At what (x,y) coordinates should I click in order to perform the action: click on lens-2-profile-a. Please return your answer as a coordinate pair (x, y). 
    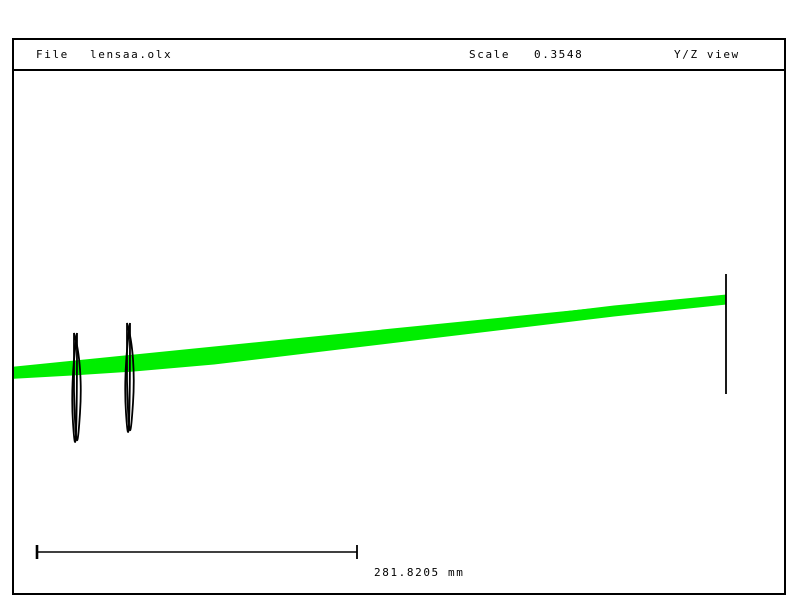
    Looking at the image, I should click on (130, 377).